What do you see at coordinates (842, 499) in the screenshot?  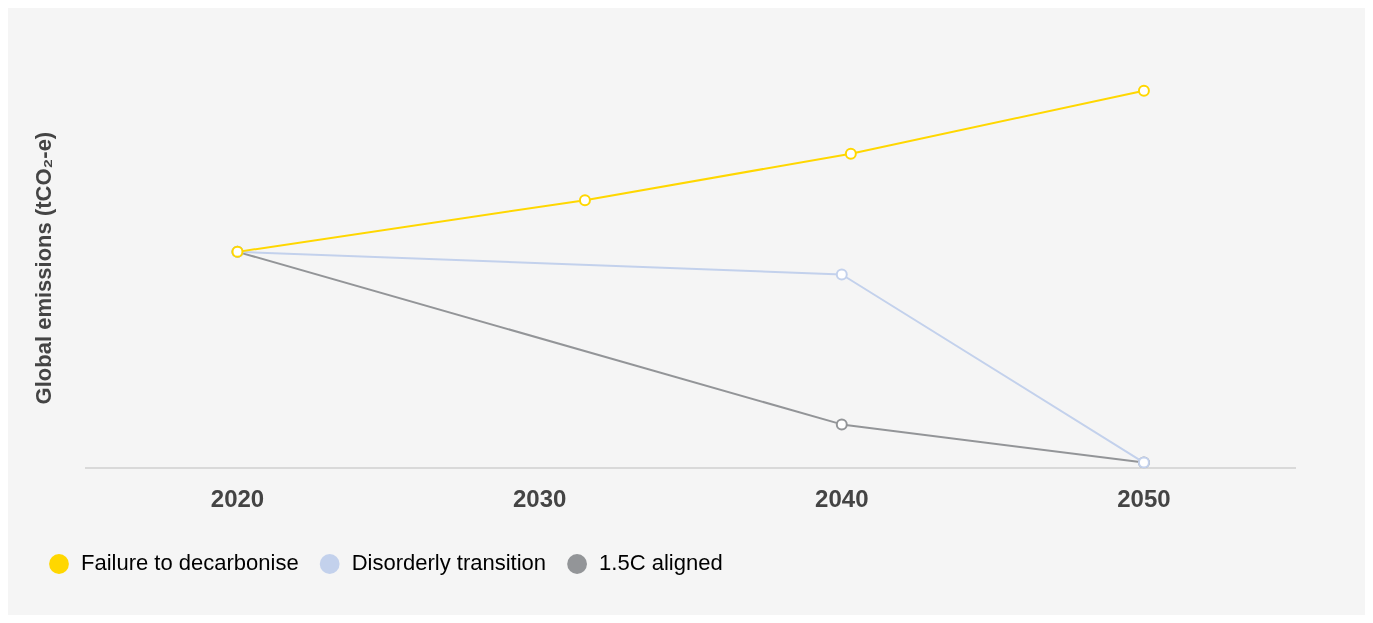 I see `x-tick-label: 2040` at bounding box center [842, 499].